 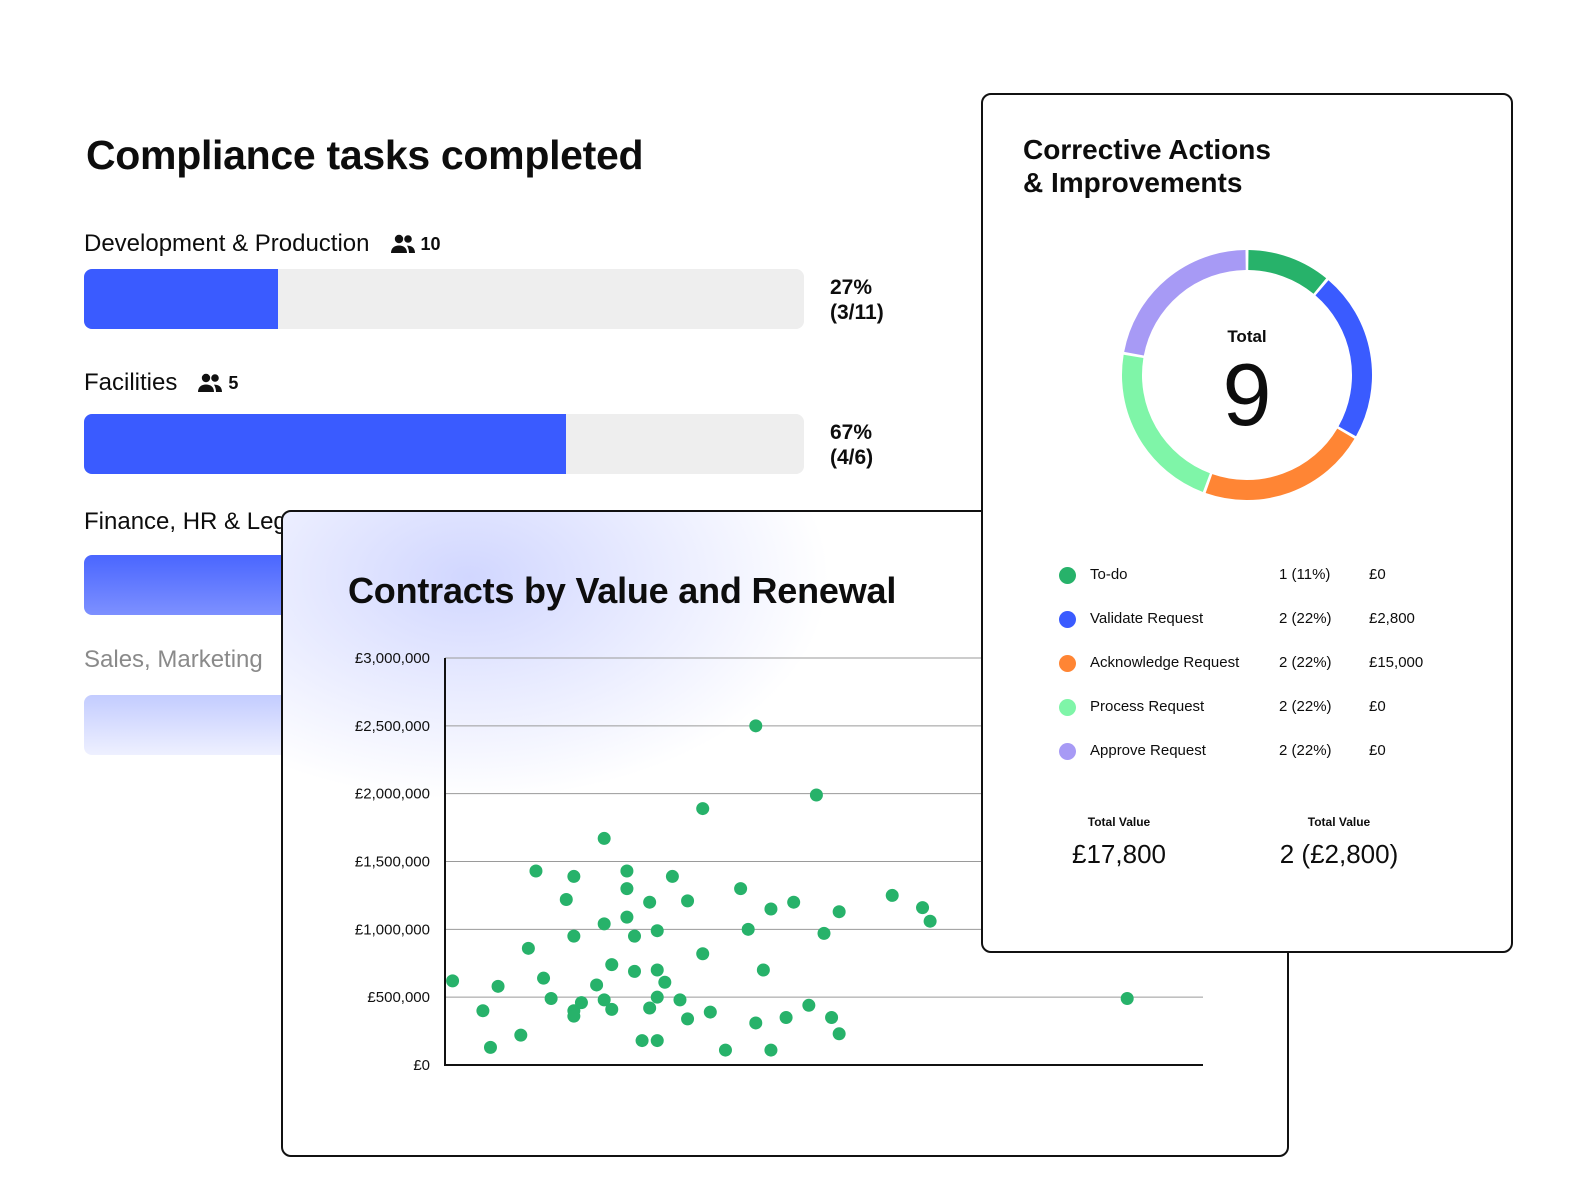 I want to click on progress-percent: 27% (3/11), so click(x=857, y=300).